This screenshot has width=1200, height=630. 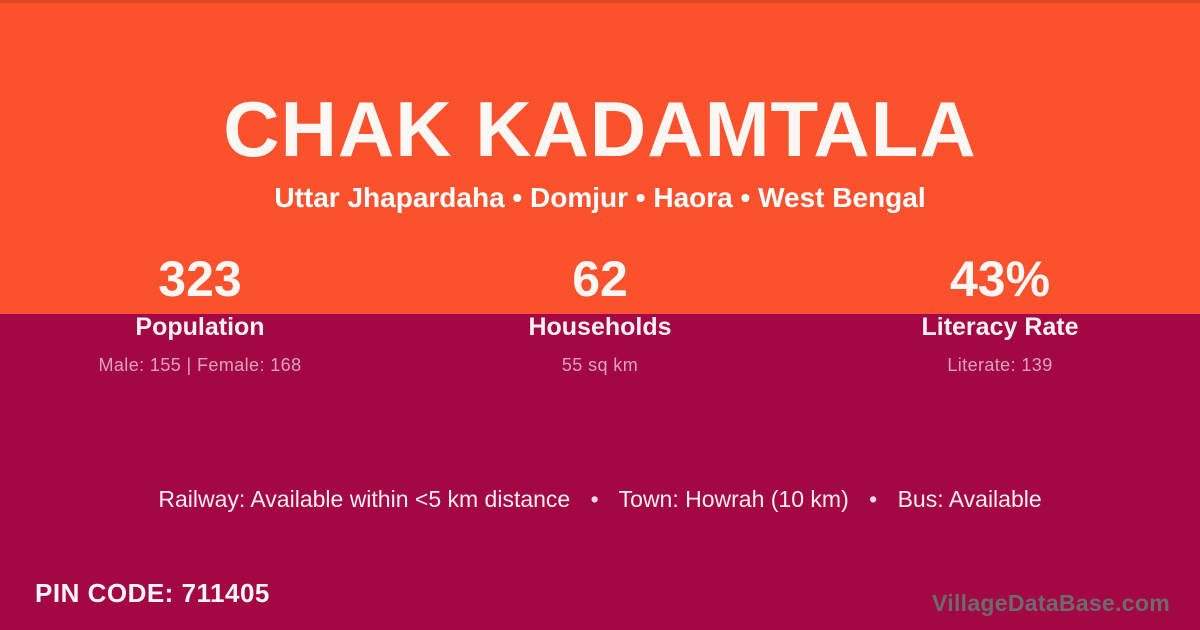 What do you see at coordinates (1051, 603) in the screenshot?
I see `watermark: VillageDataBase.com` at bounding box center [1051, 603].